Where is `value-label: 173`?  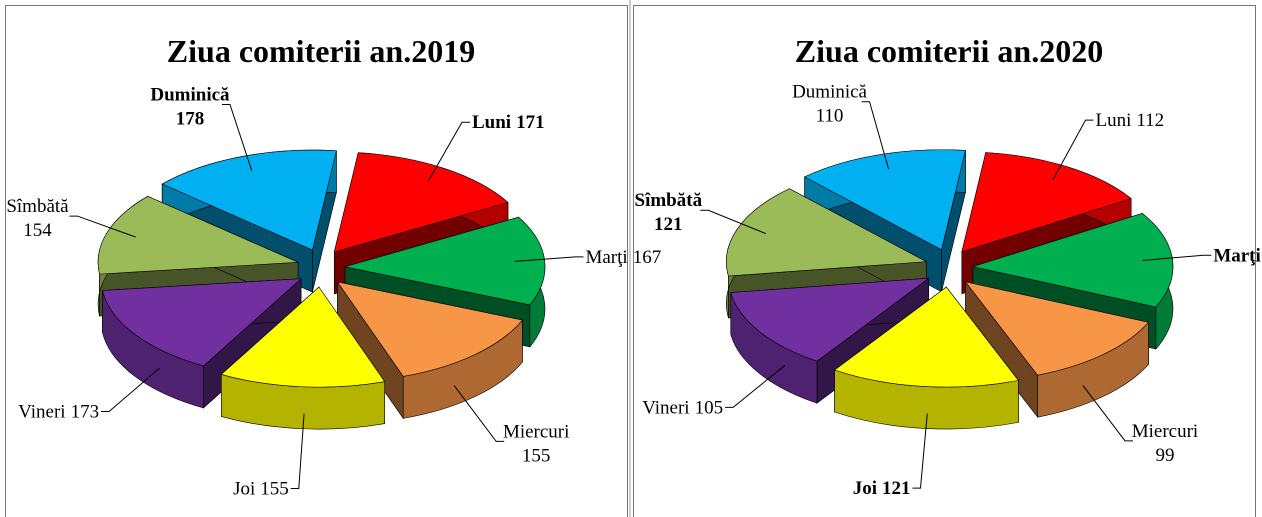 value-label: 173 is located at coordinates (85, 412).